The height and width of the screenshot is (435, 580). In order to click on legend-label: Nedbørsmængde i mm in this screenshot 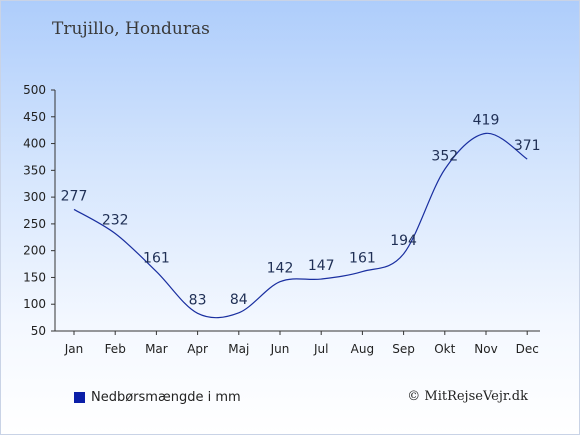, I will do `click(166, 397)`.